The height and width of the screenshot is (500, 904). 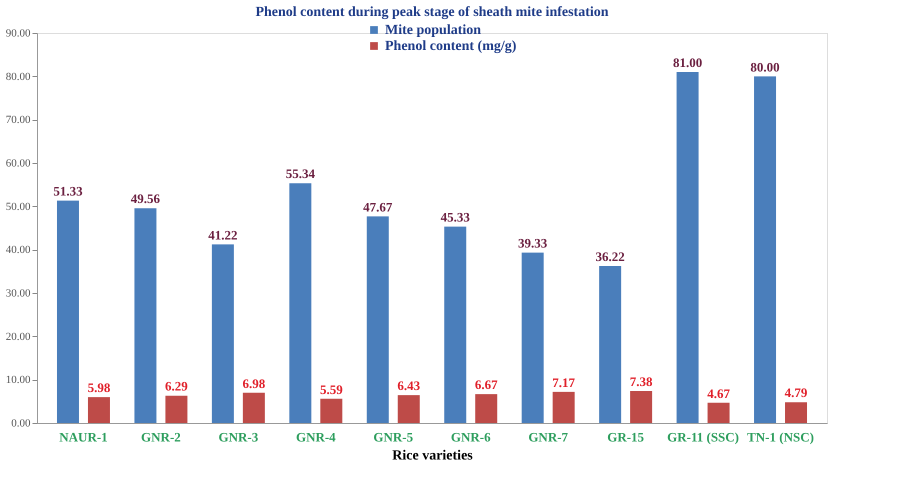 I want to click on y-tick-label: 50.00, so click(x=18, y=206).